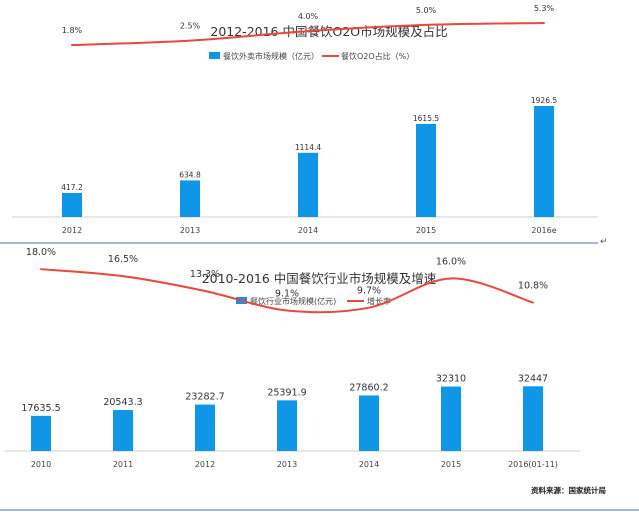 This screenshot has width=639, height=512. Describe the element at coordinates (190, 174) in the screenshot. I see `chart-1-bar-label: 634.8` at that location.